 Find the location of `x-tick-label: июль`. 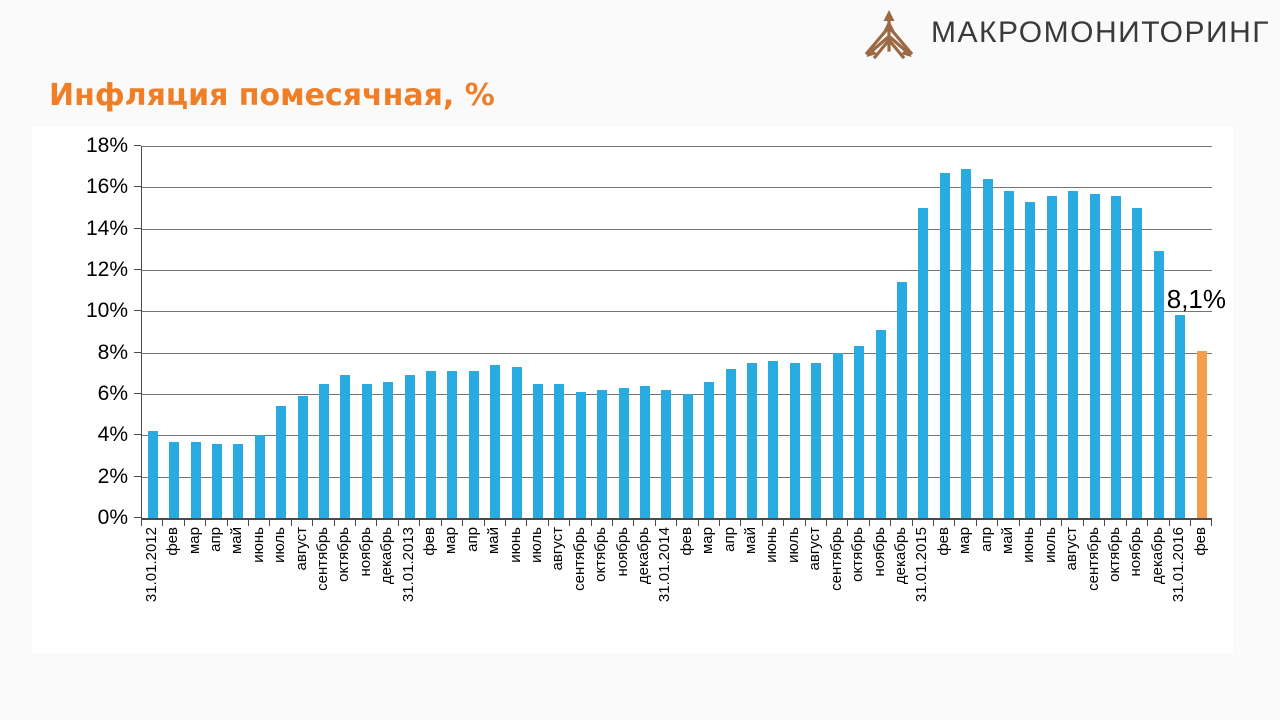

x-tick-label: июль is located at coordinates (1050, 545).